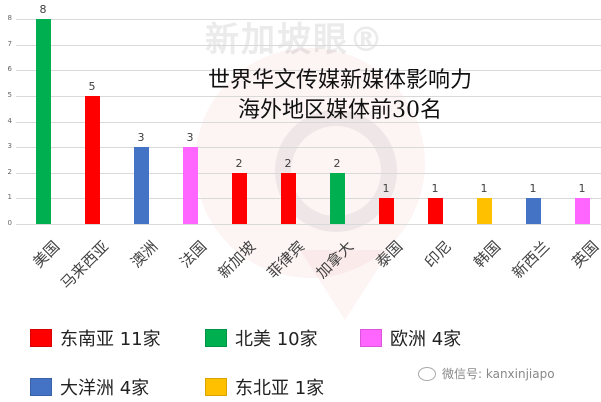  I want to click on legend-item: 东南亚 11家, so click(95, 338).